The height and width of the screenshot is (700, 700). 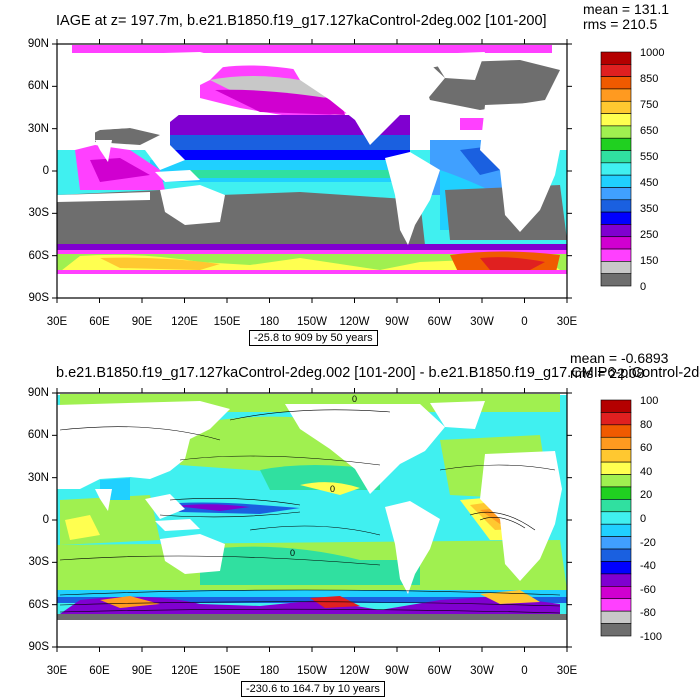 What do you see at coordinates (620, 24) in the screenshot?
I see `panel1-rms: rms = 210.5` at bounding box center [620, 24].